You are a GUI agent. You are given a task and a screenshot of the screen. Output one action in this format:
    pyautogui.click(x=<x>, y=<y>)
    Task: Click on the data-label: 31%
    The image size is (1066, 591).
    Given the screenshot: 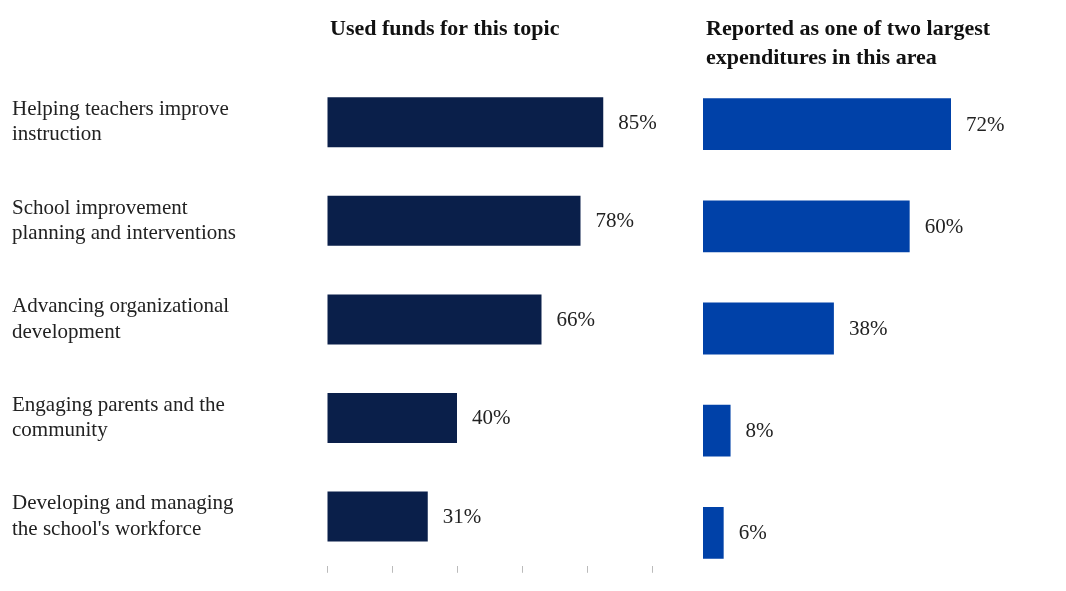 What is the action you would take?
    pyautogui.click(x=462, y=516)
    